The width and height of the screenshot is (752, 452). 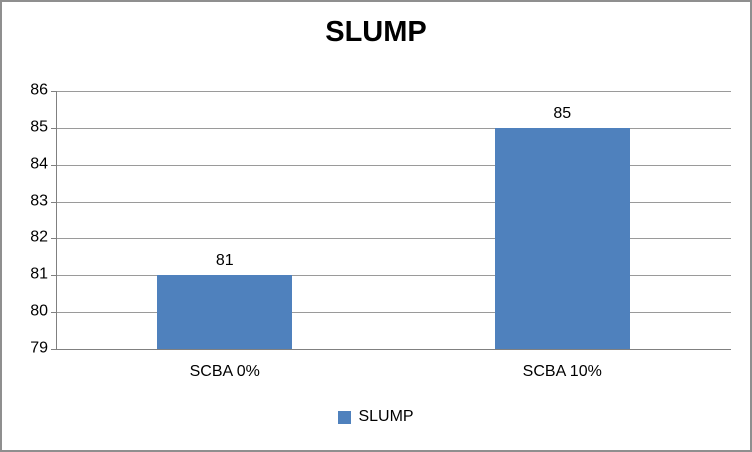 I want to click on bar-data-label: 81, so click(x=224, y=261).